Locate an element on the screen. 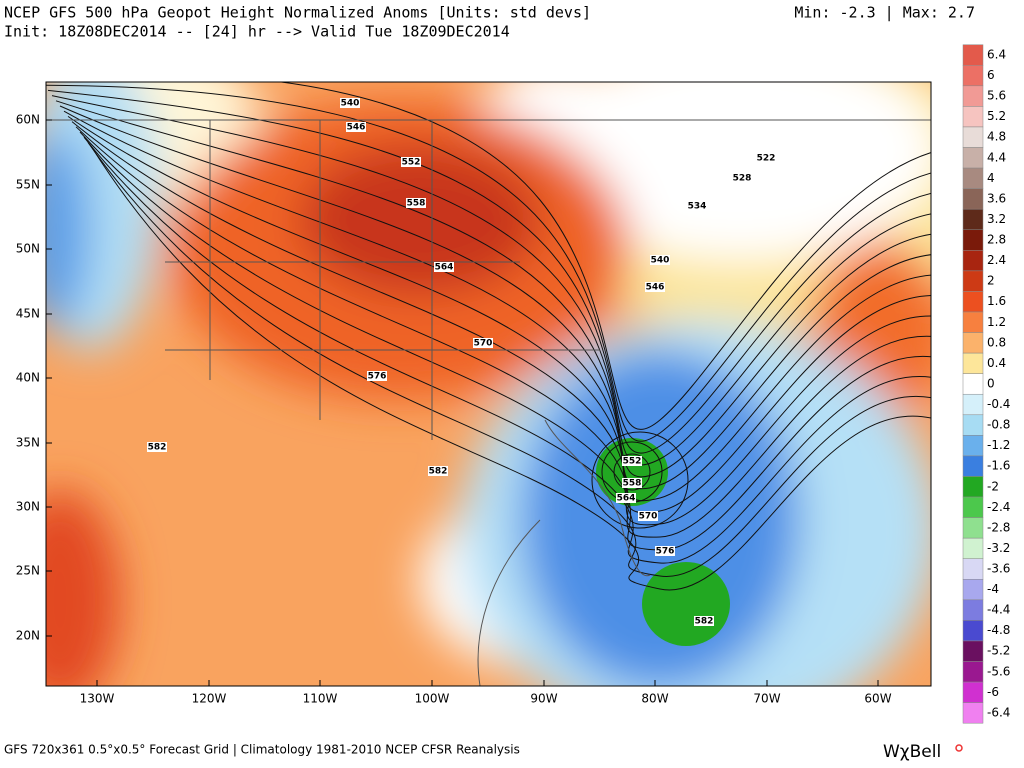 The height and width of the screenshot is (768, 1024). colorbar-label: 4.8 is located at coordinates (996, 137).